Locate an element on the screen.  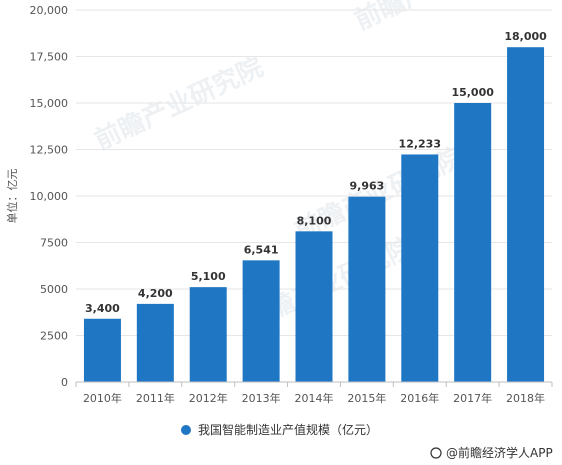
legend: 我国智能制造业产值规模（亿元） is located at coordinates (279, 429).